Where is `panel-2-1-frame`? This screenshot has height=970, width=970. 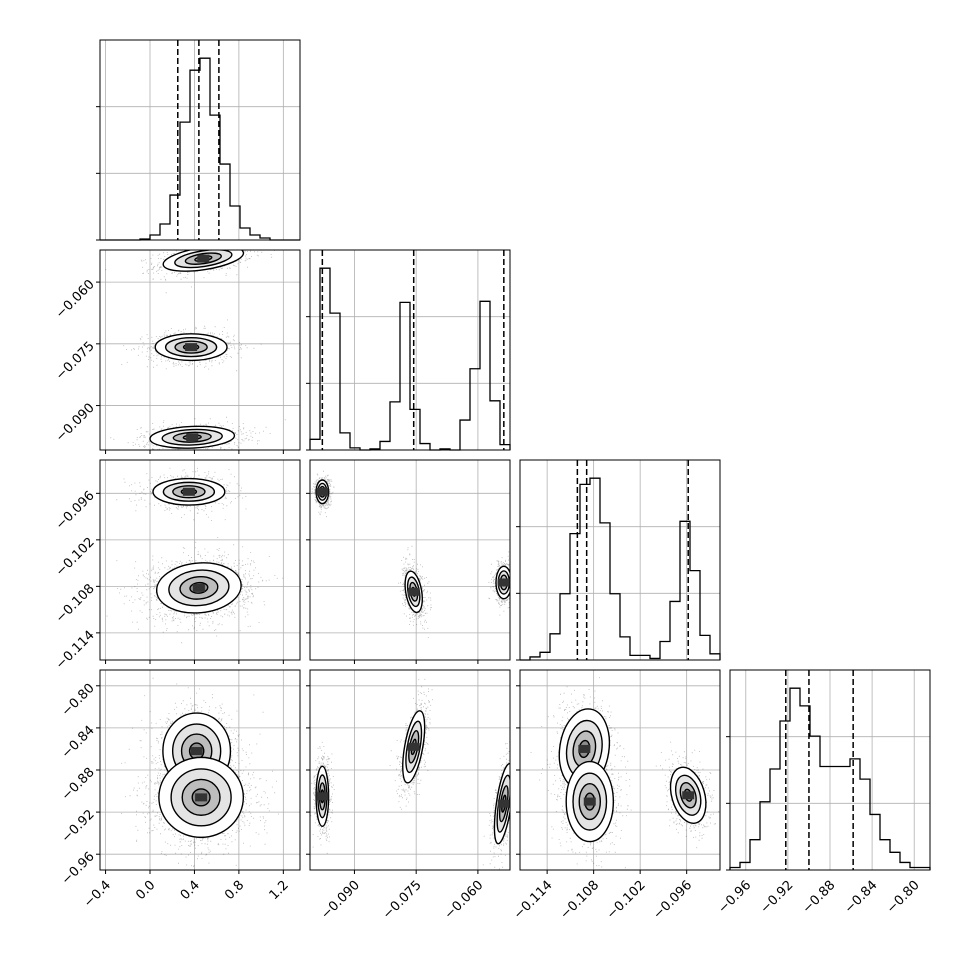 panel-2-1-frame is located at coordinates (200, 350).